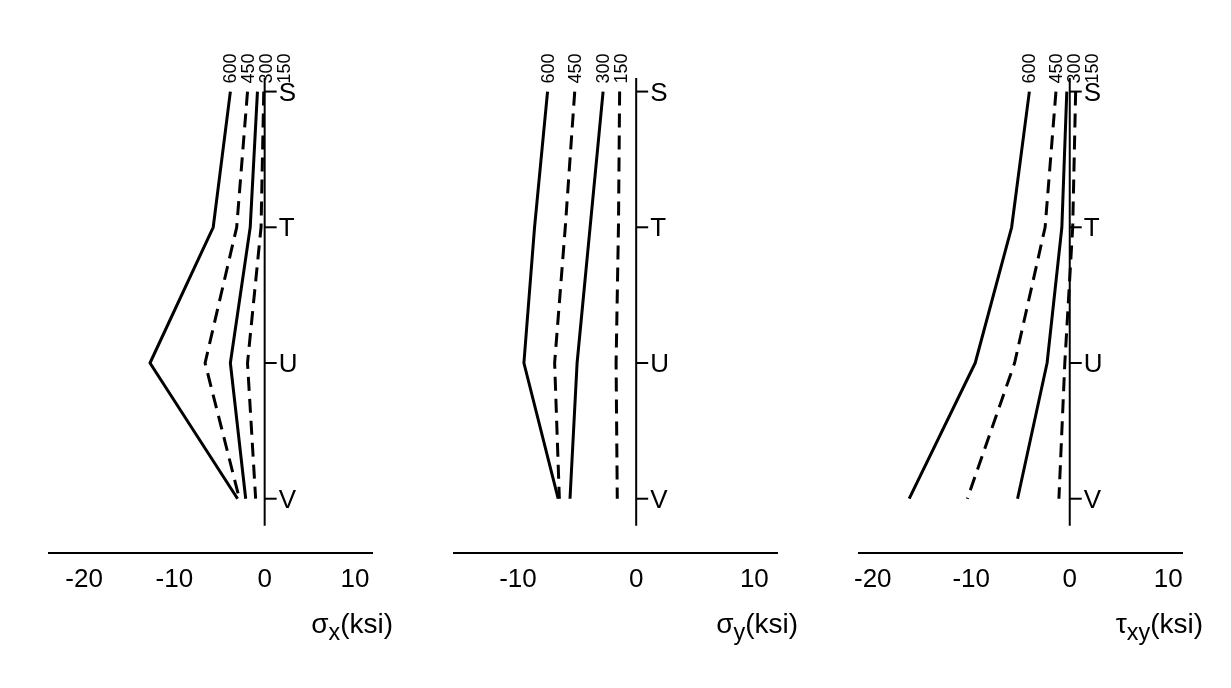 Image resolution: width=1231 pixels, height=688 pixels. I want to click on x-axis-title: σ$_{x}$(ksi), so click(352, 627).